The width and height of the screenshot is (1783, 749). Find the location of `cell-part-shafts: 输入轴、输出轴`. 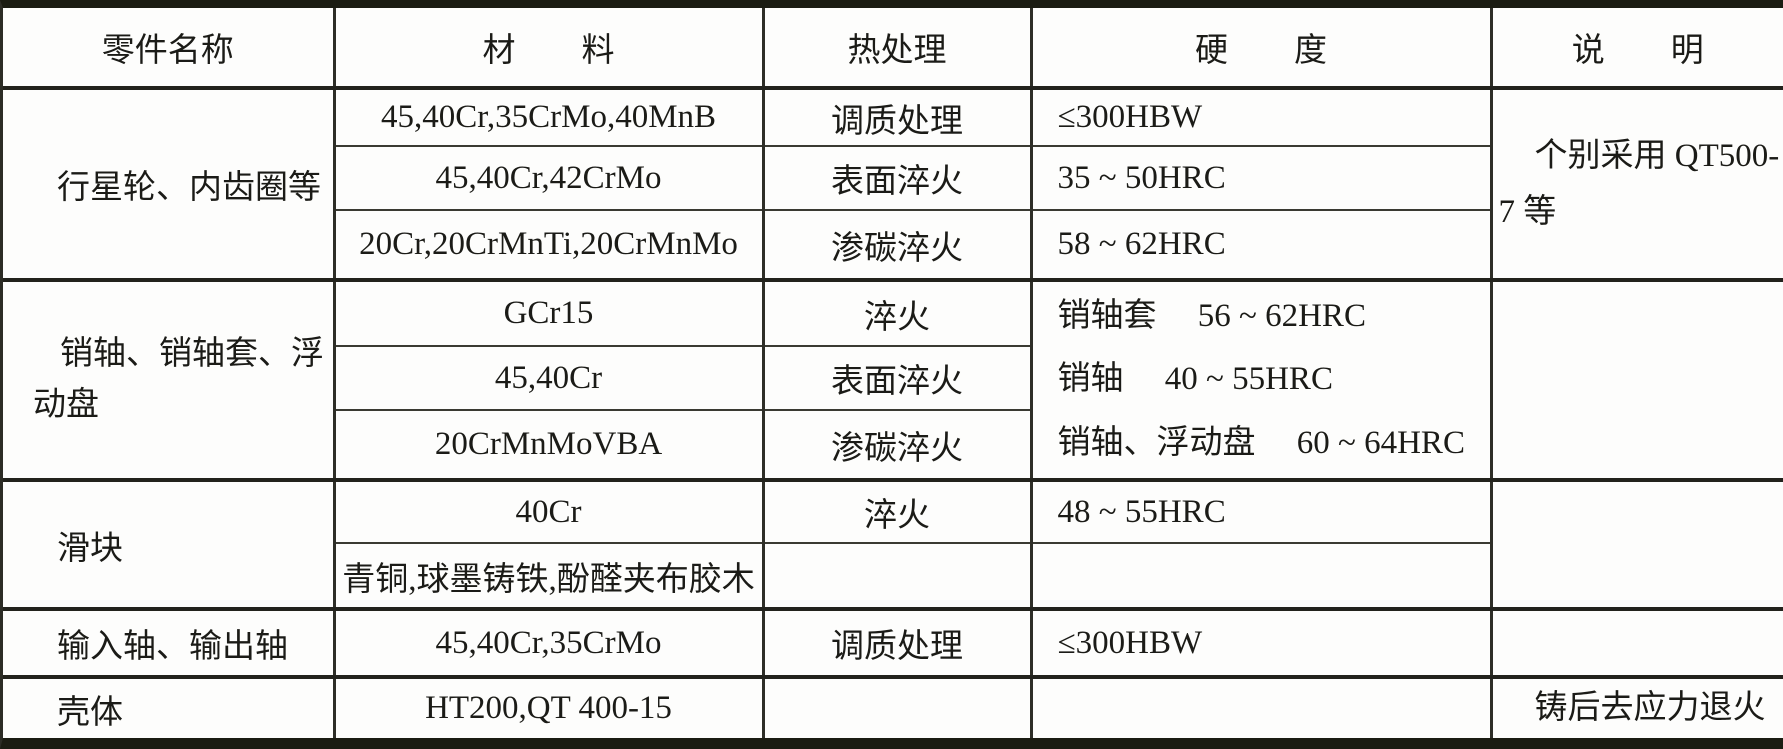

cell-part-shafts: 输入轴、输出轴 is located at coordinates (169, 644).